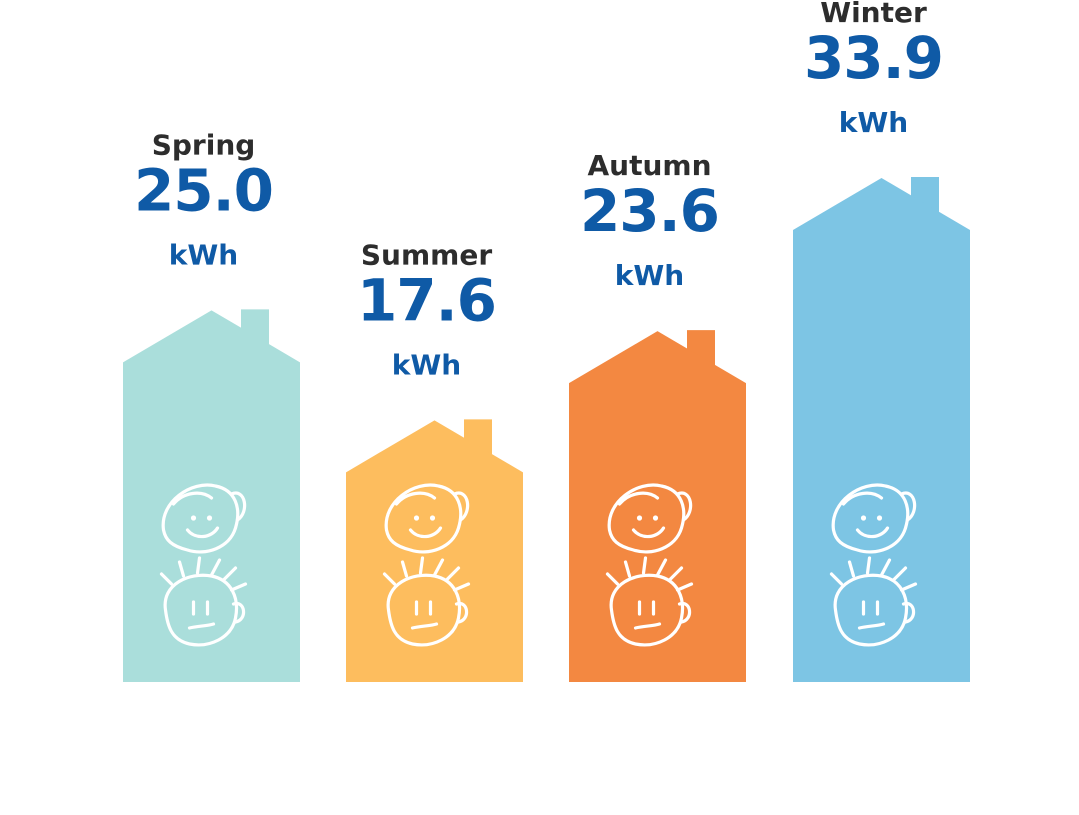  I want to click on value-label: 33.9, so click(873, 58).